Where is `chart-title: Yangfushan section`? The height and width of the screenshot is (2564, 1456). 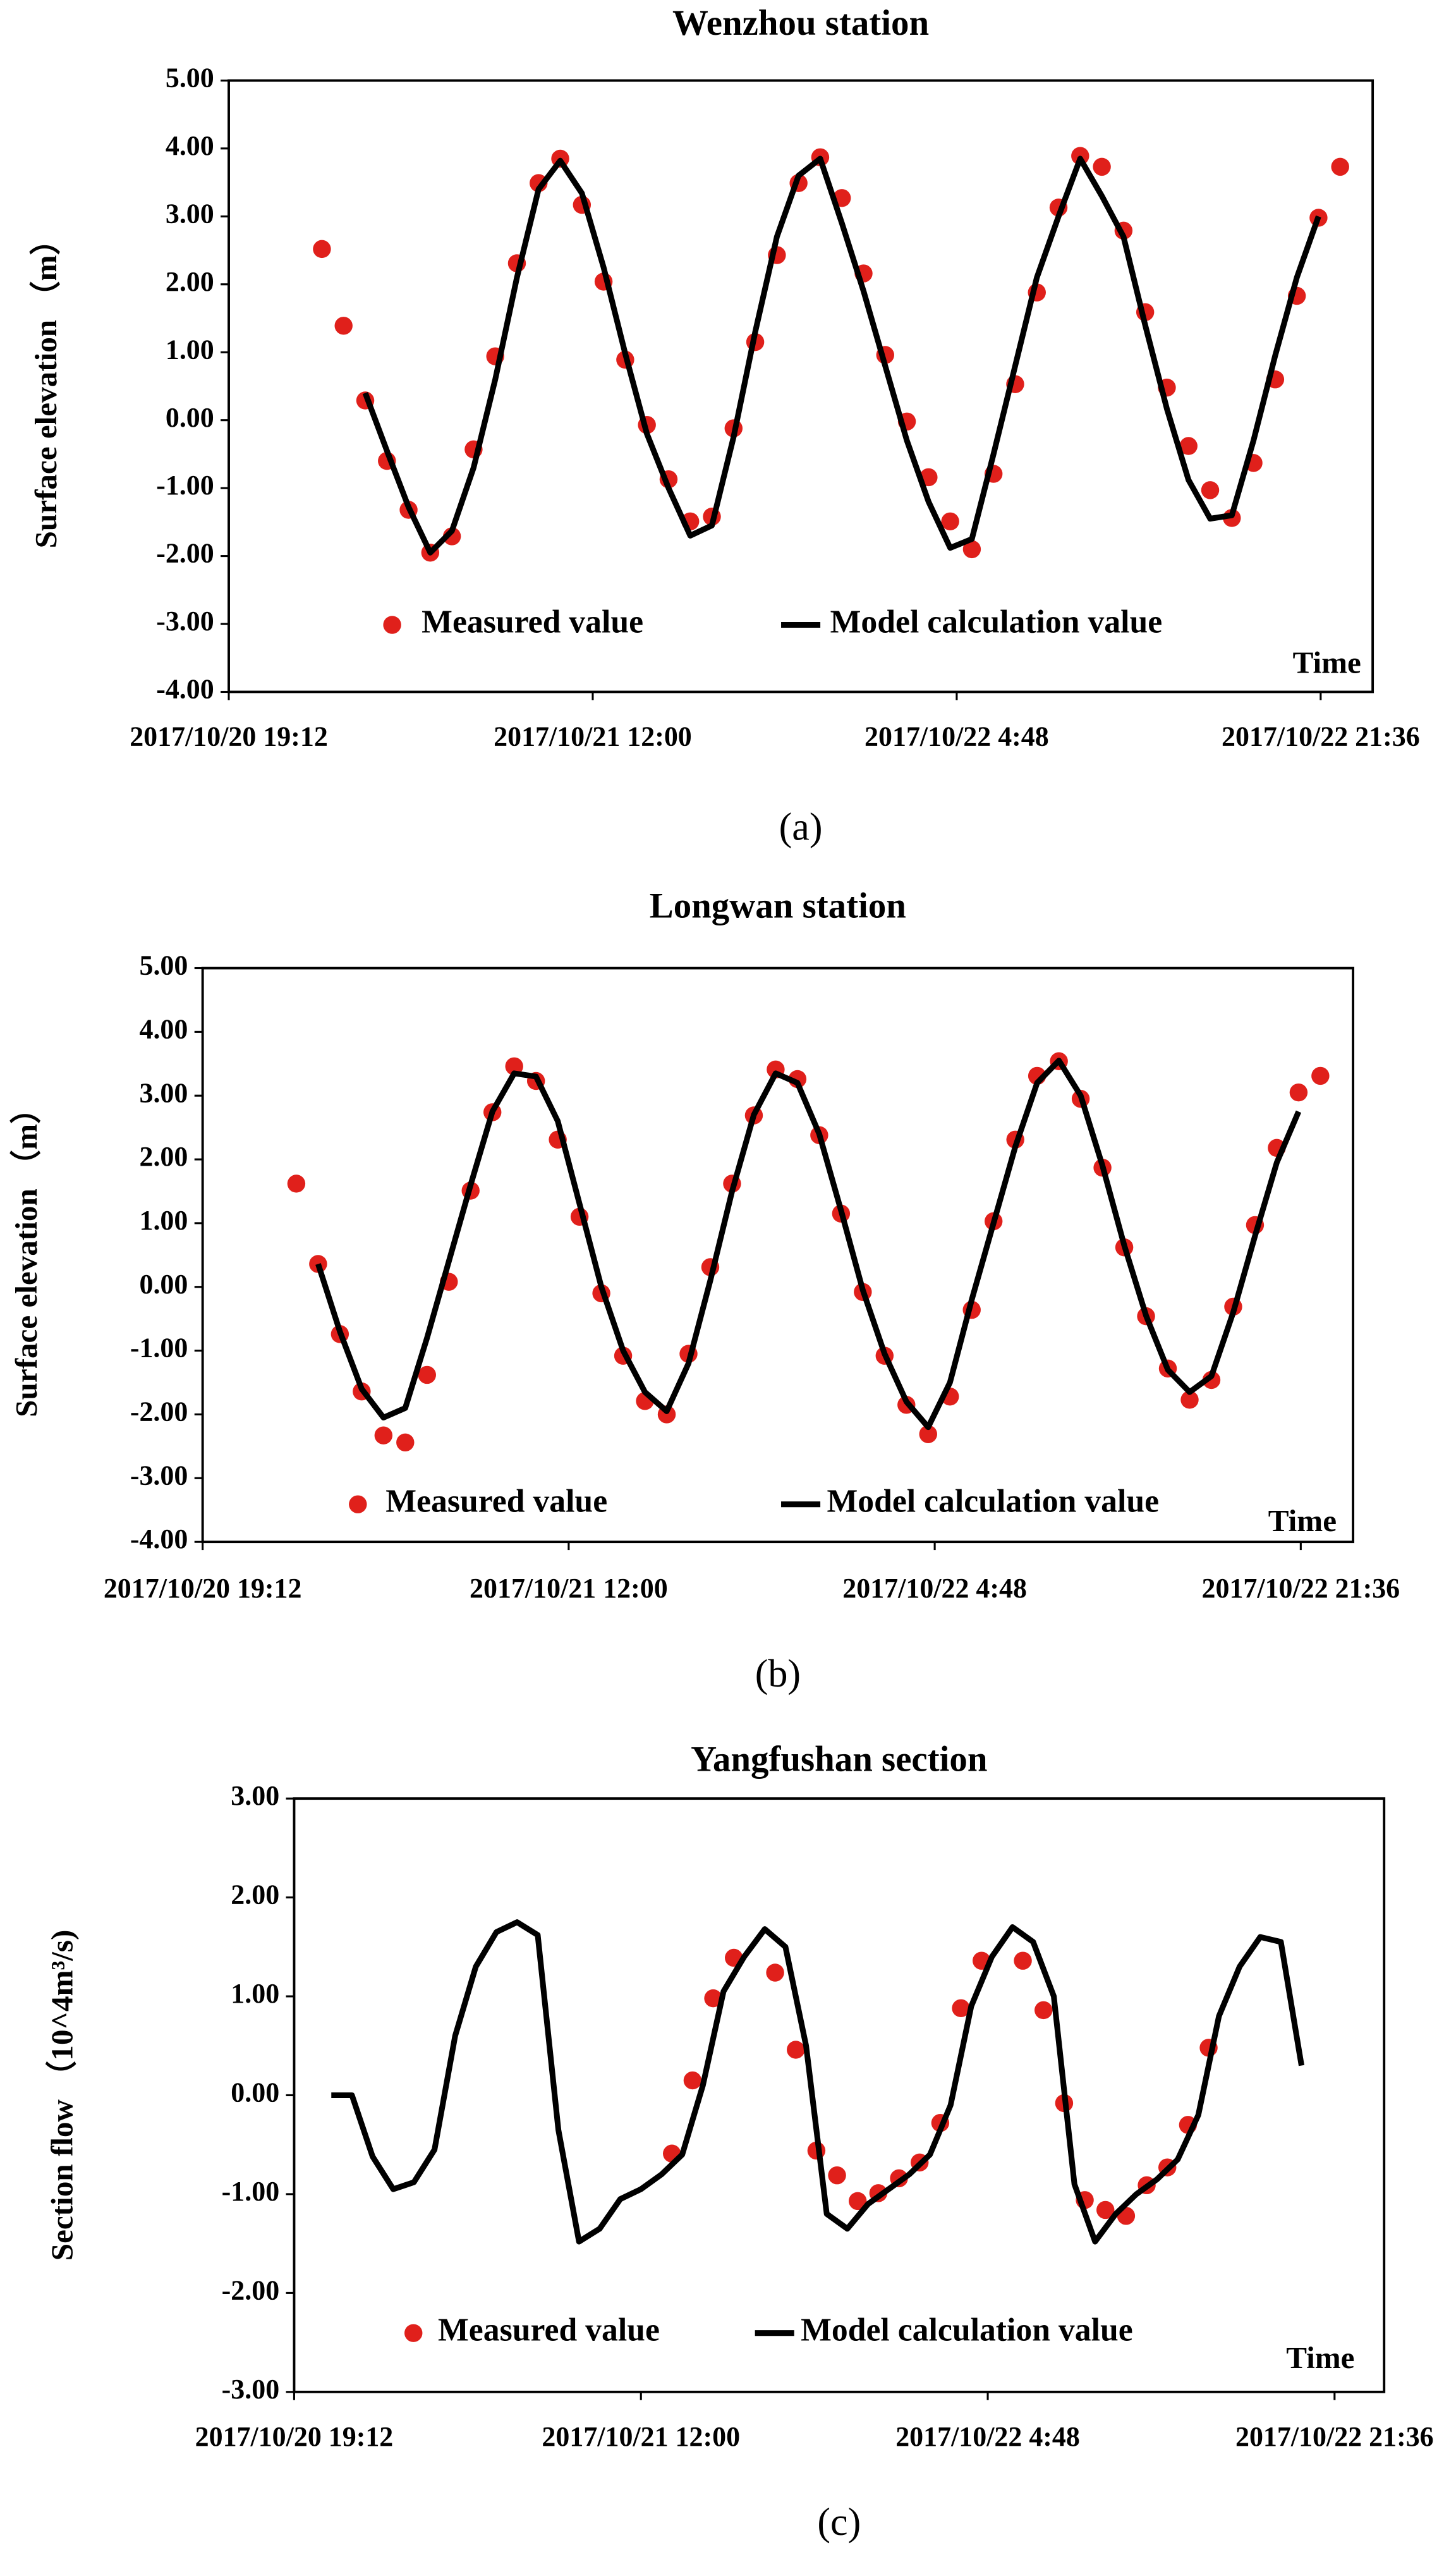 chart-title: Yangfushan section is located at coordinates (839, 1759).